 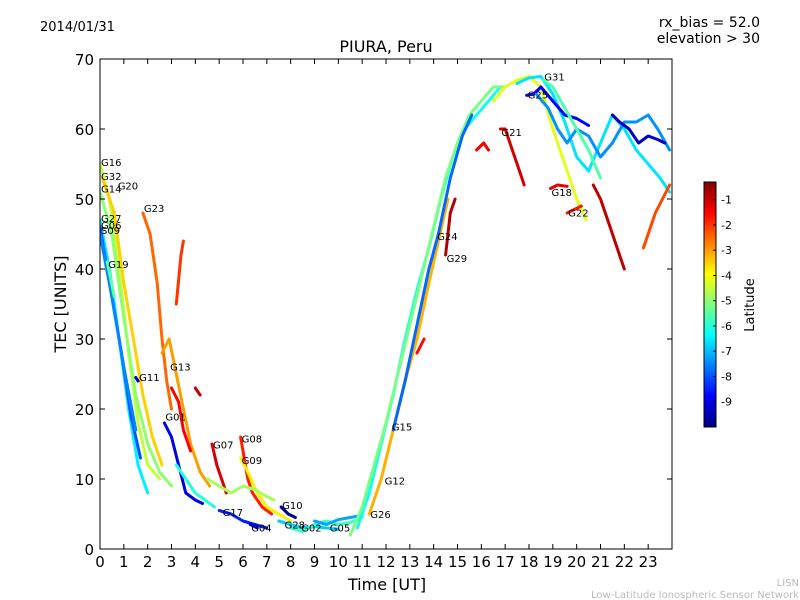 I want to click on x-tick-label: 14, so click(x=433, y=562).